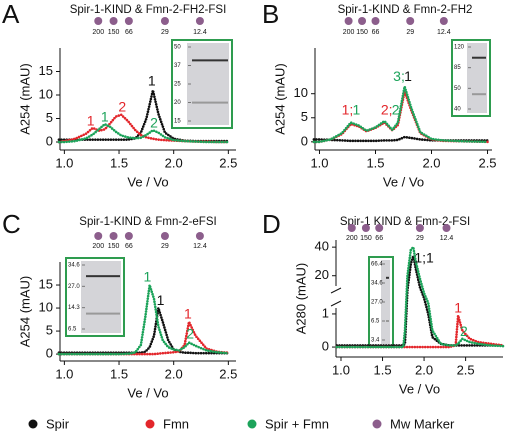 The width and height of the screenshot is (514, 437). I want to click on peak-label: 3;, so click(399, 76).